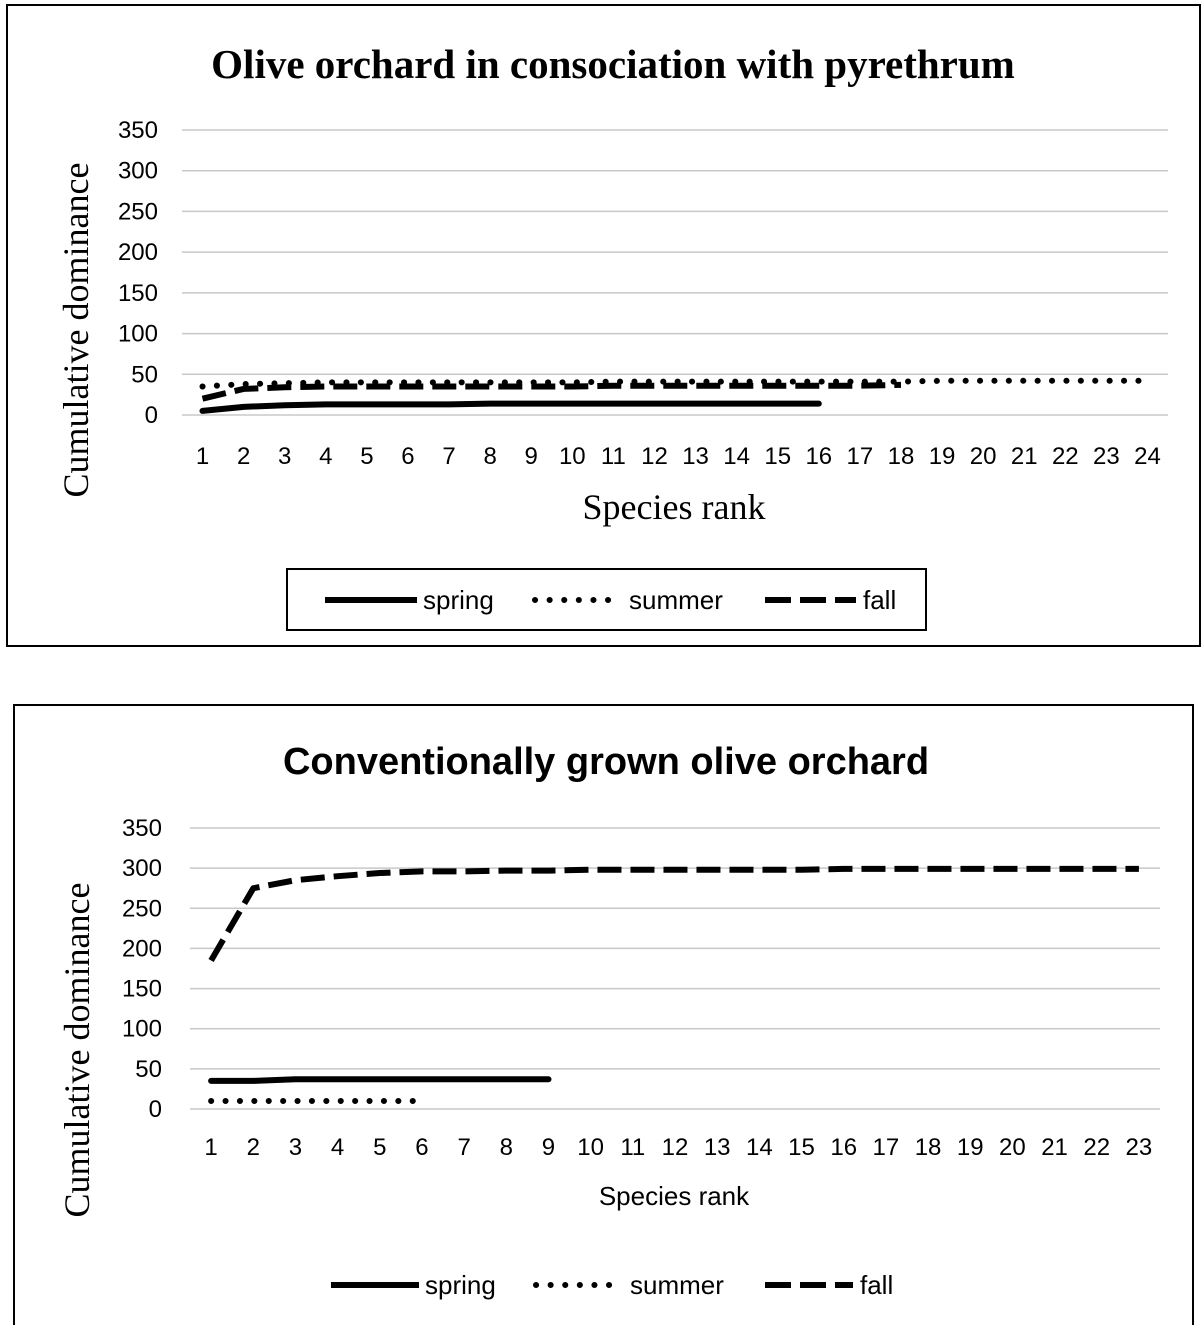  Describe the element at coordinates (675, 383) in the screenshot. I see `series-line-summer` at that location.